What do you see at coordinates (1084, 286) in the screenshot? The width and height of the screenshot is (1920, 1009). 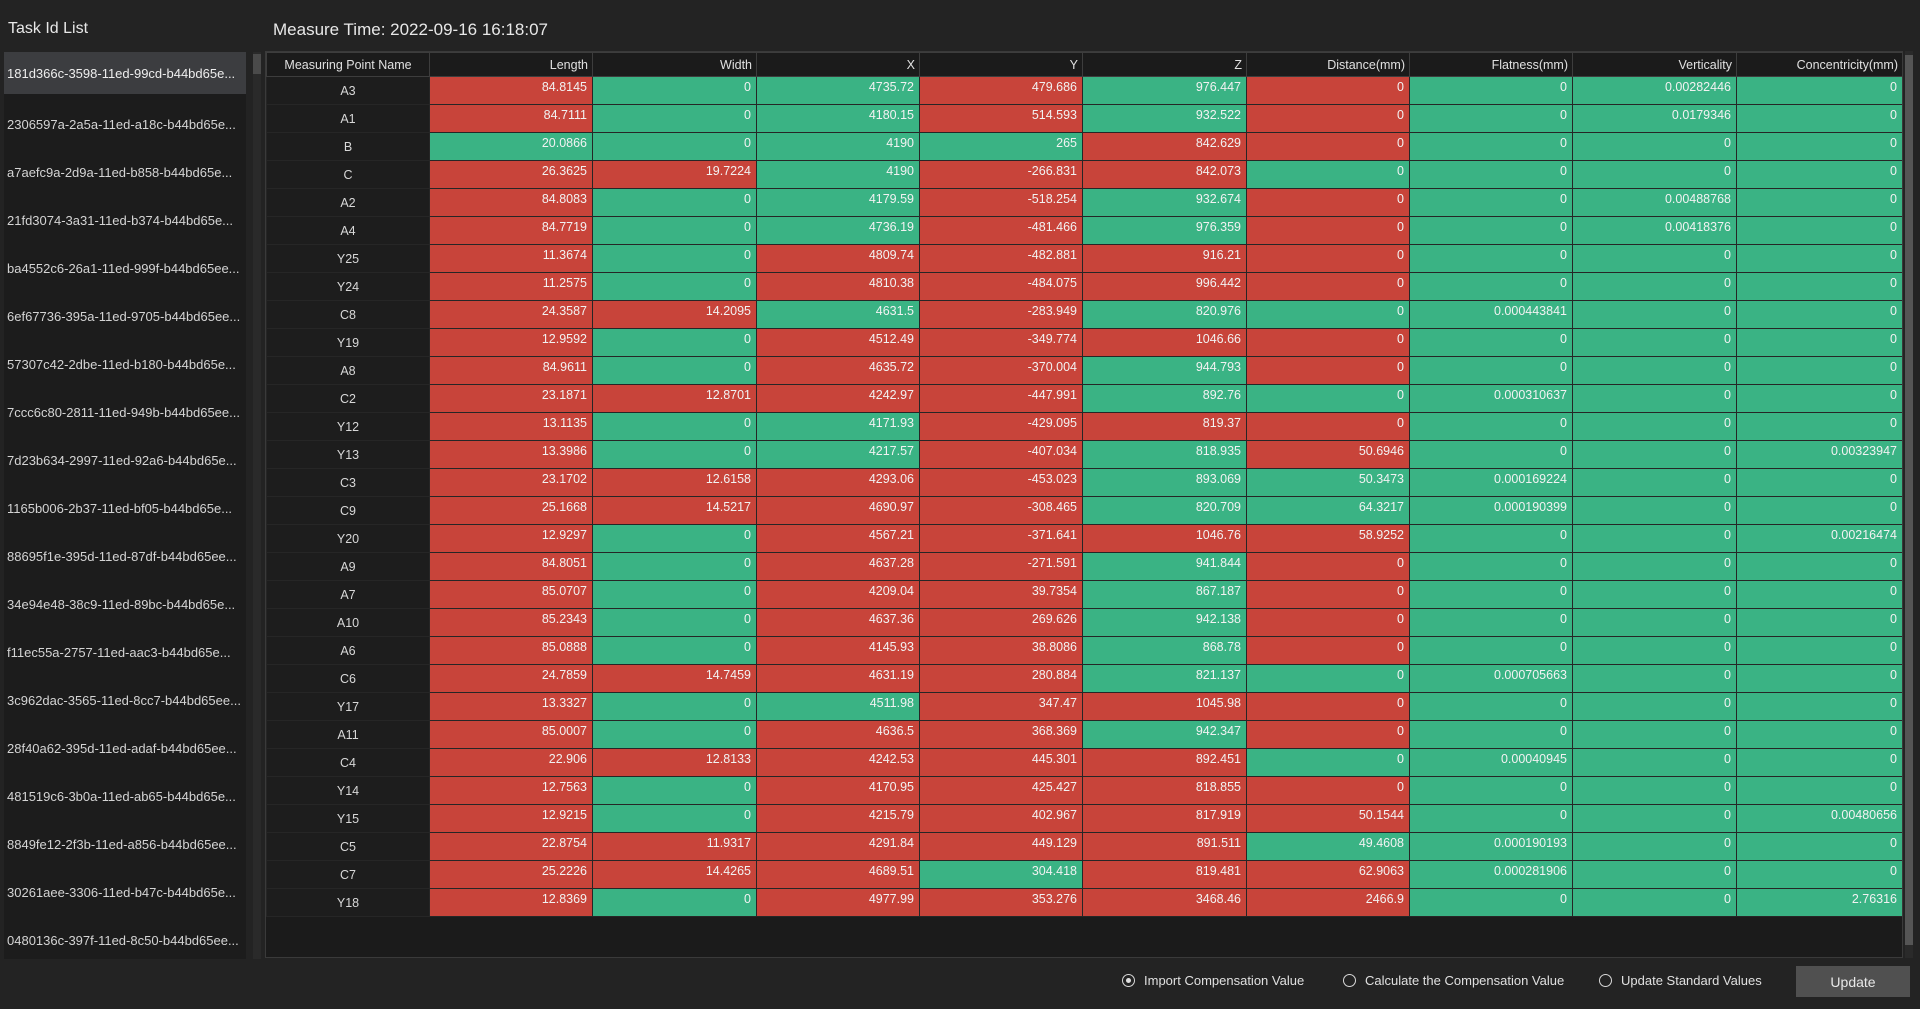 I see `table-row: Y24 11.2575 0 4810.38 -484.075 996.442 0 0 0 0` at bounding box center [1084, 286].